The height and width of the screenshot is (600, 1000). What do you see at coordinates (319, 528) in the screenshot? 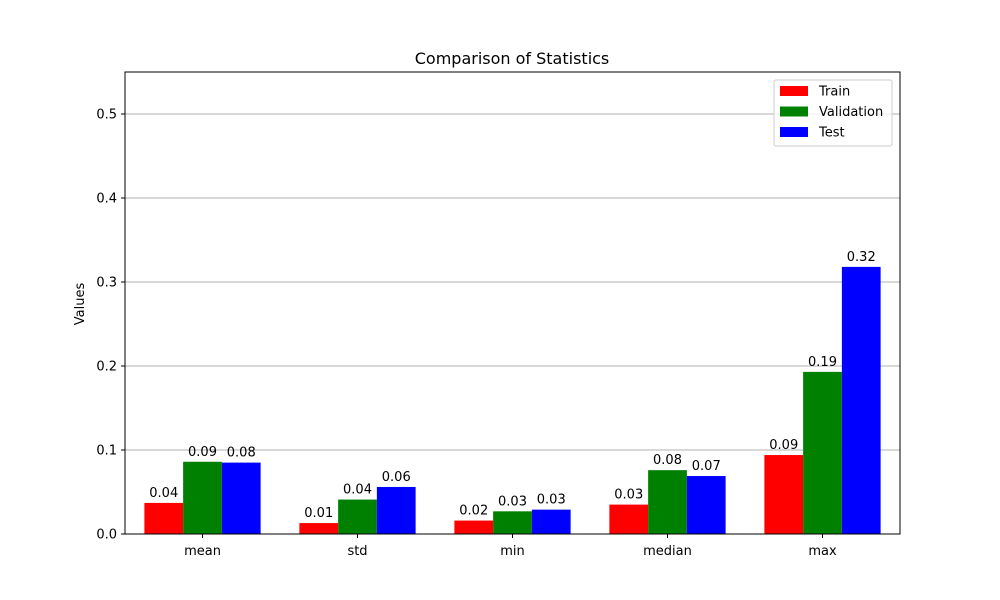
I see `bar-train-std` at bounding box center [319, 528].